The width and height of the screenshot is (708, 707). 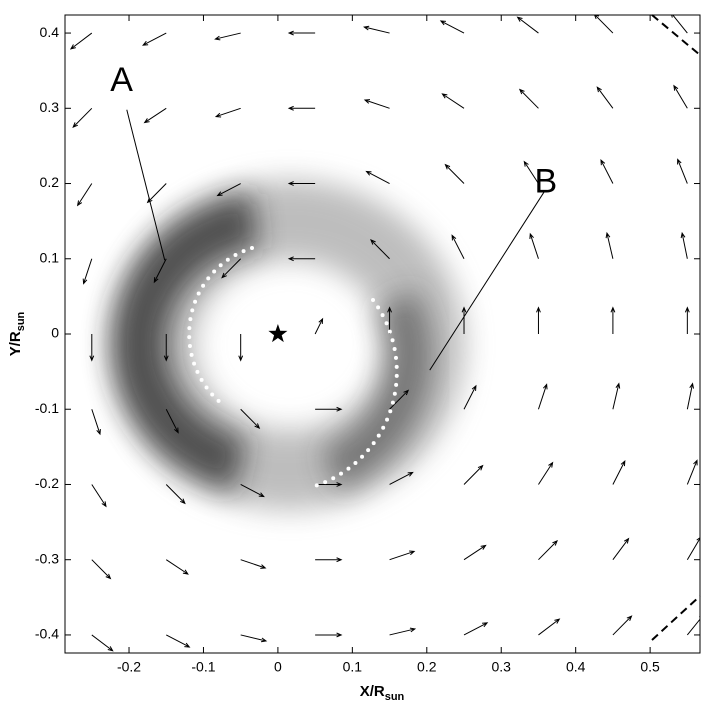 I want to click on y-tick-label: 0.1, so click(x=50, y=257).